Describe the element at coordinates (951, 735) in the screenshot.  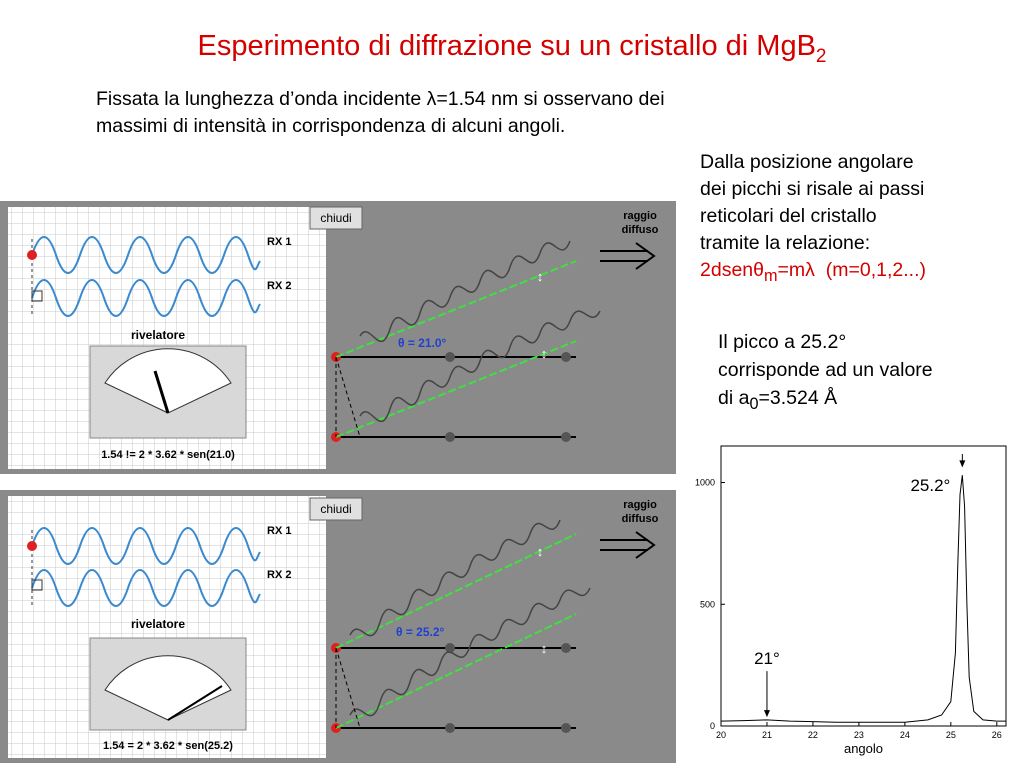
I see `x-tick-label: 25` at that location.